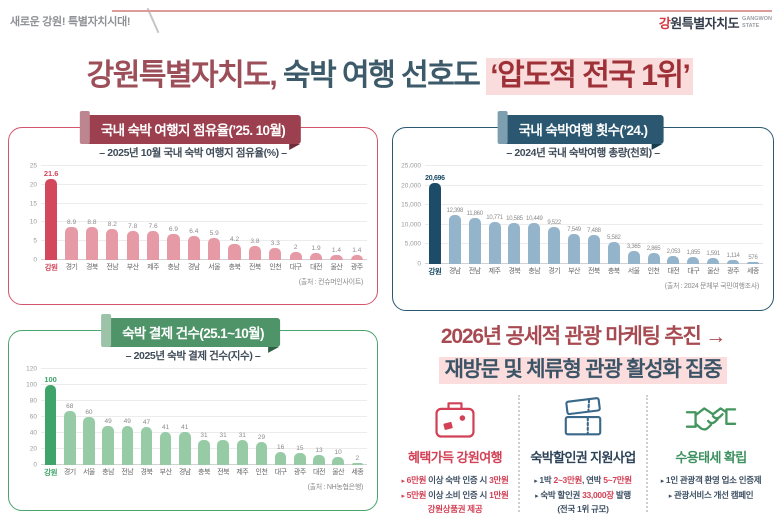 The height and width of the screenshot is (514, 780). What do you see at coordinates (617, 480) in the screenshot?
I see `bullet-text-segment: 5~7만원` at bounding box center [617, 480].